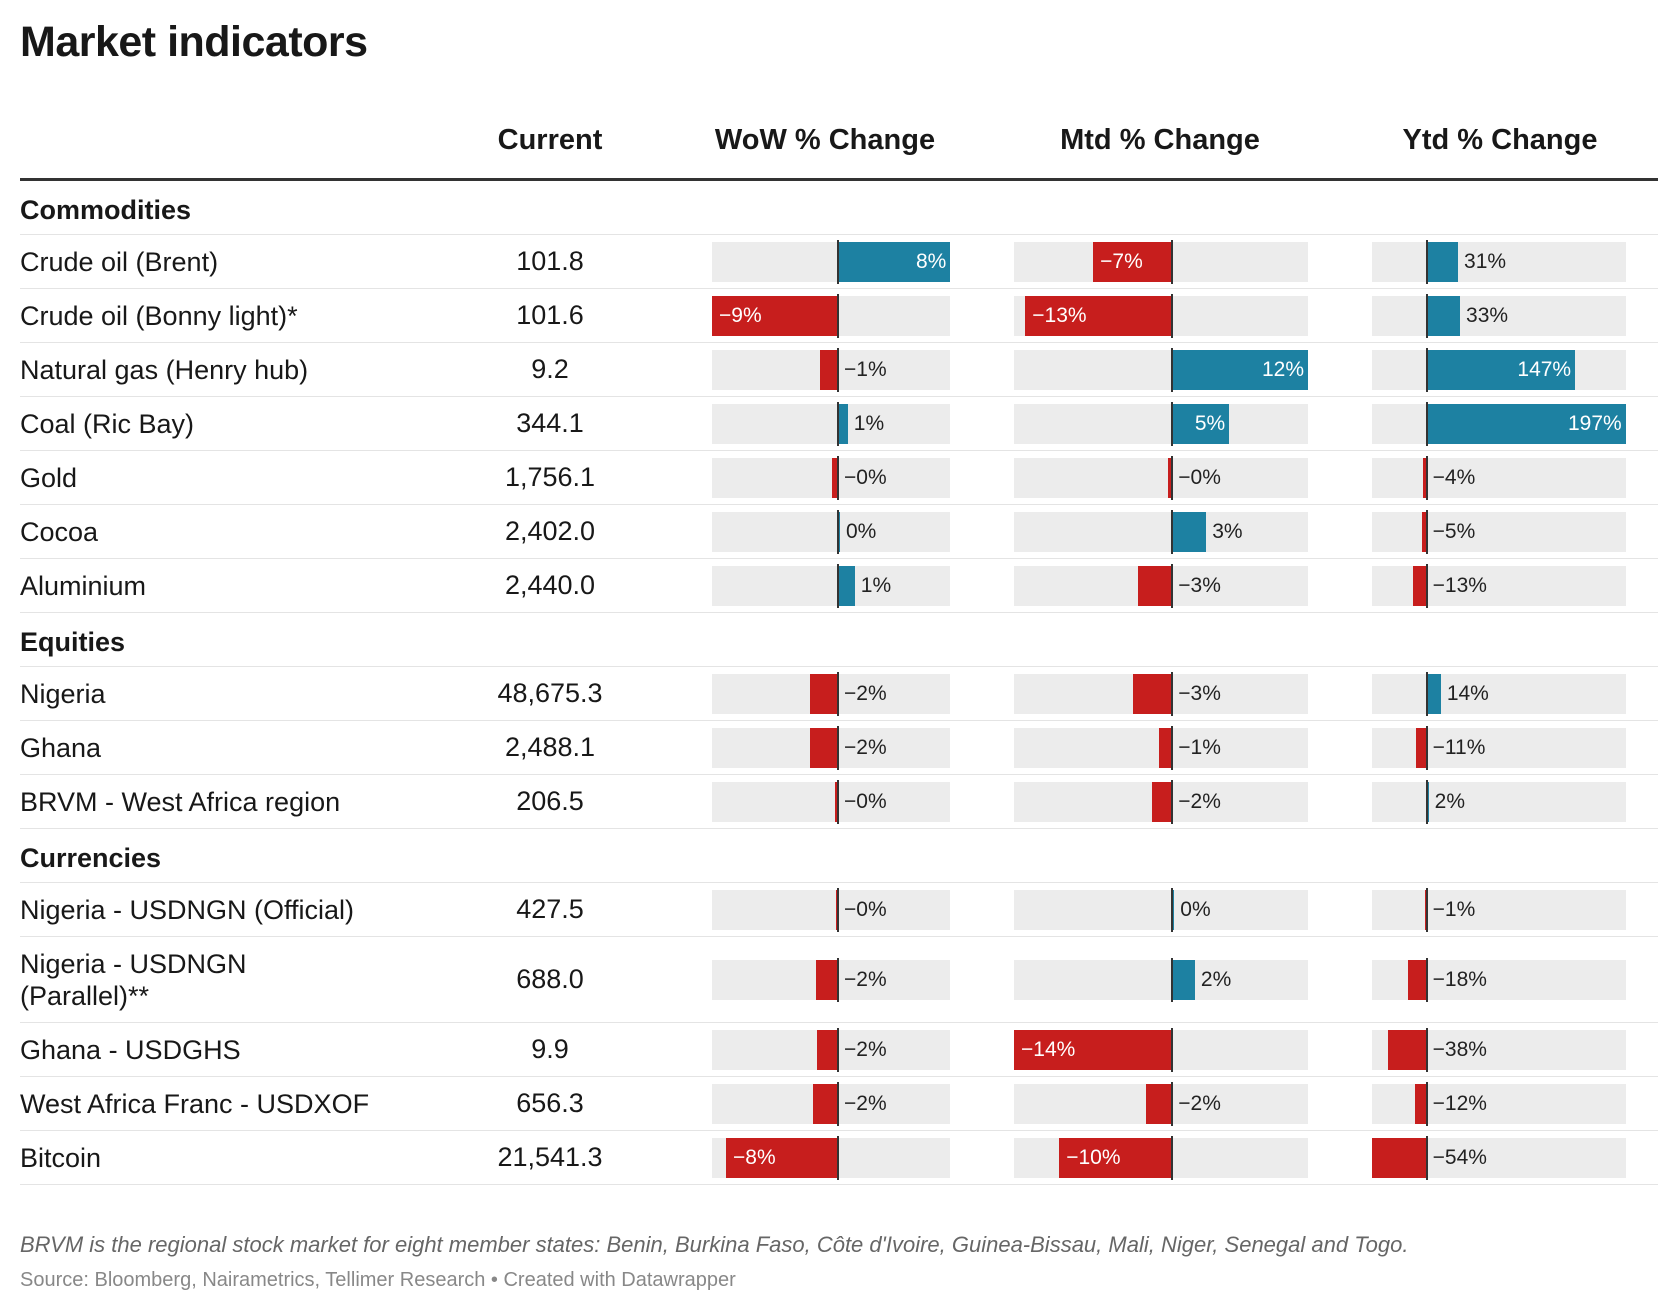  Describe the element at coordinates (1199, 801) in the screenshot. I see `mtd-value-label: −2%` at that location.